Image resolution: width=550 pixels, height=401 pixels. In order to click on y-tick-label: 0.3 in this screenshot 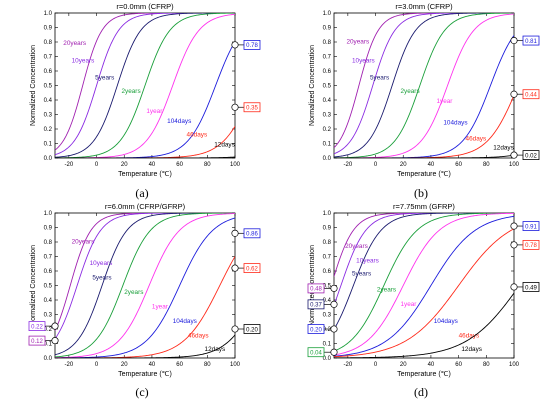, I will do `click(327, 116)`.